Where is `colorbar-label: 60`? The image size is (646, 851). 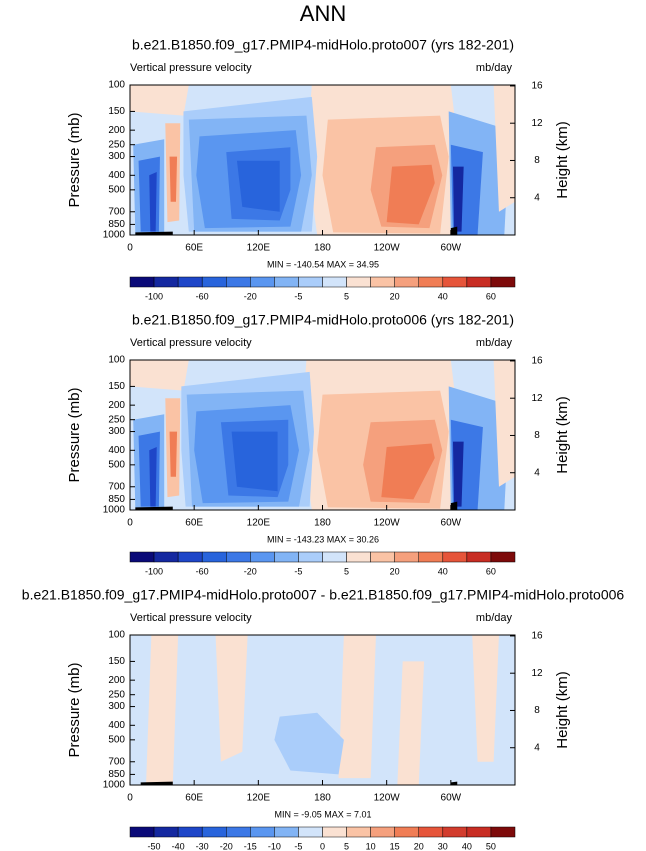 colorbar-label: 60 is located at coordinates (491, 571).